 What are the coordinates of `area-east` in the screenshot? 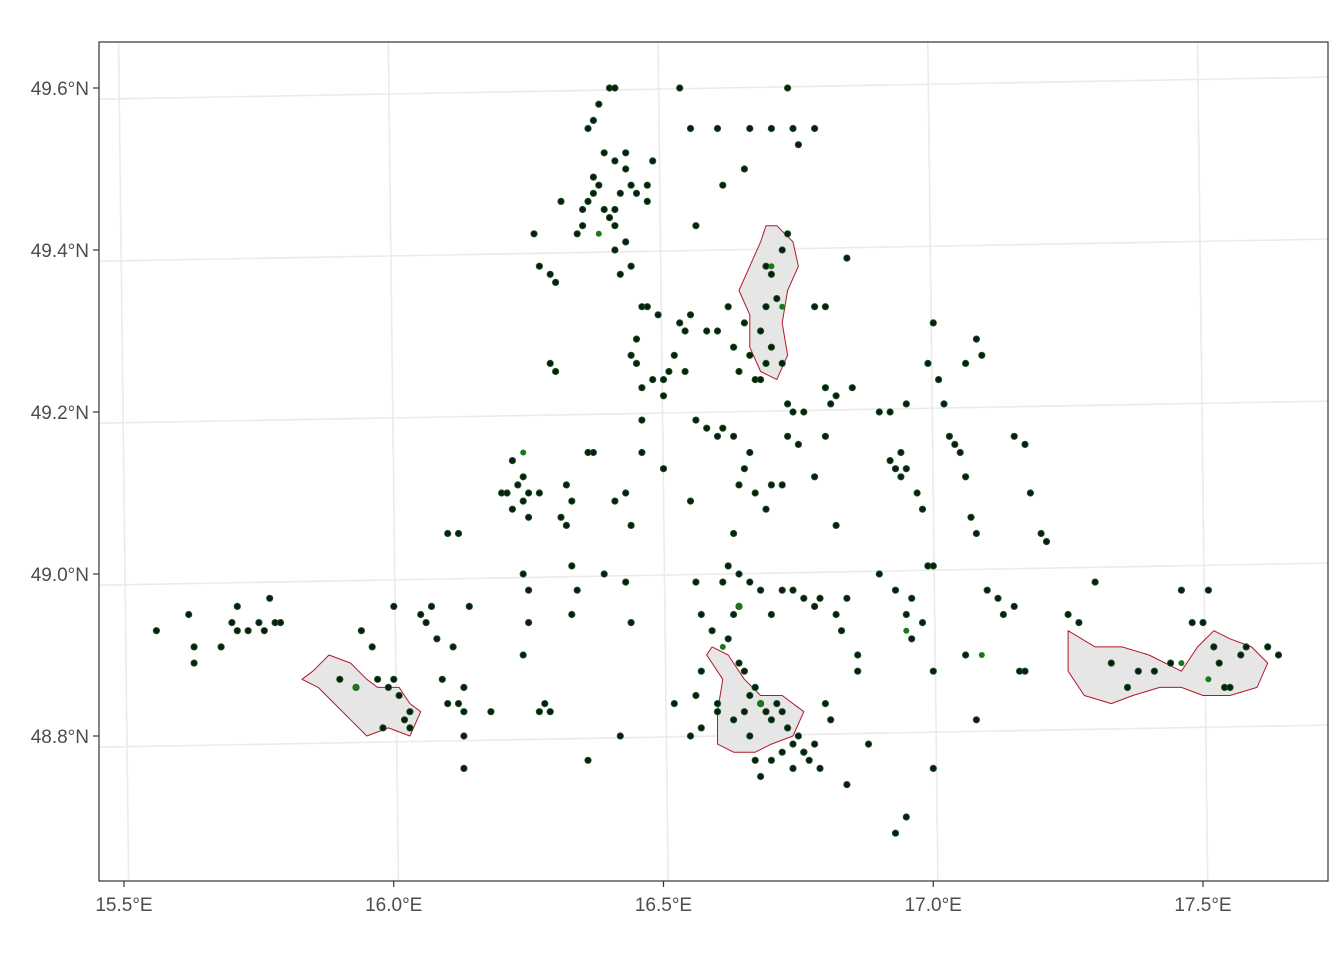 It's located at (1168, 667).